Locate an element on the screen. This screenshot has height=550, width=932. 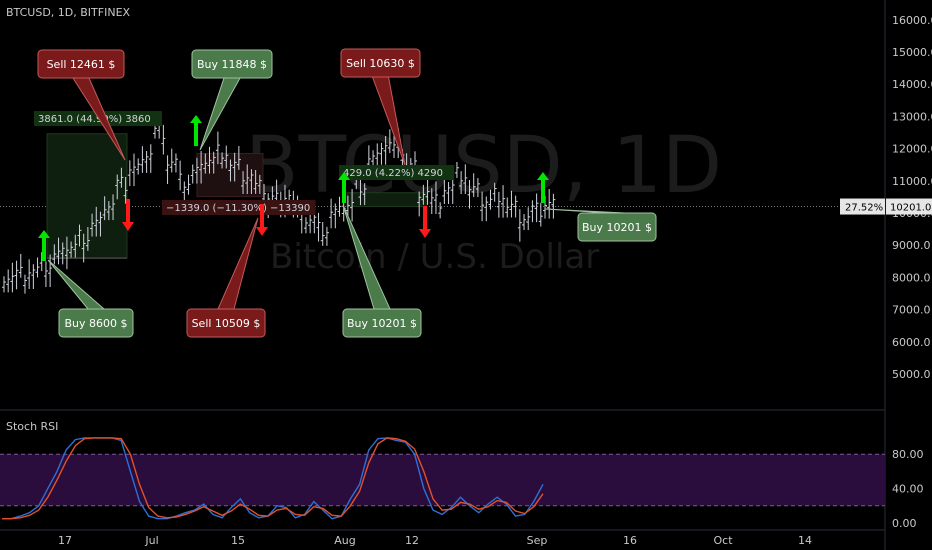
watermark-symbol: BTCUSD, 1D is located at coordinates (483, 166).